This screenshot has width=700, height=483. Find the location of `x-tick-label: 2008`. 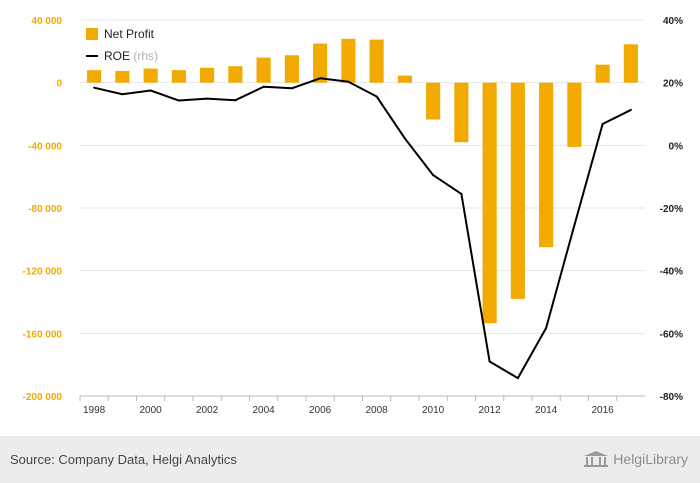

x-tick-label: 2008 is located at coordinates (377, 410).